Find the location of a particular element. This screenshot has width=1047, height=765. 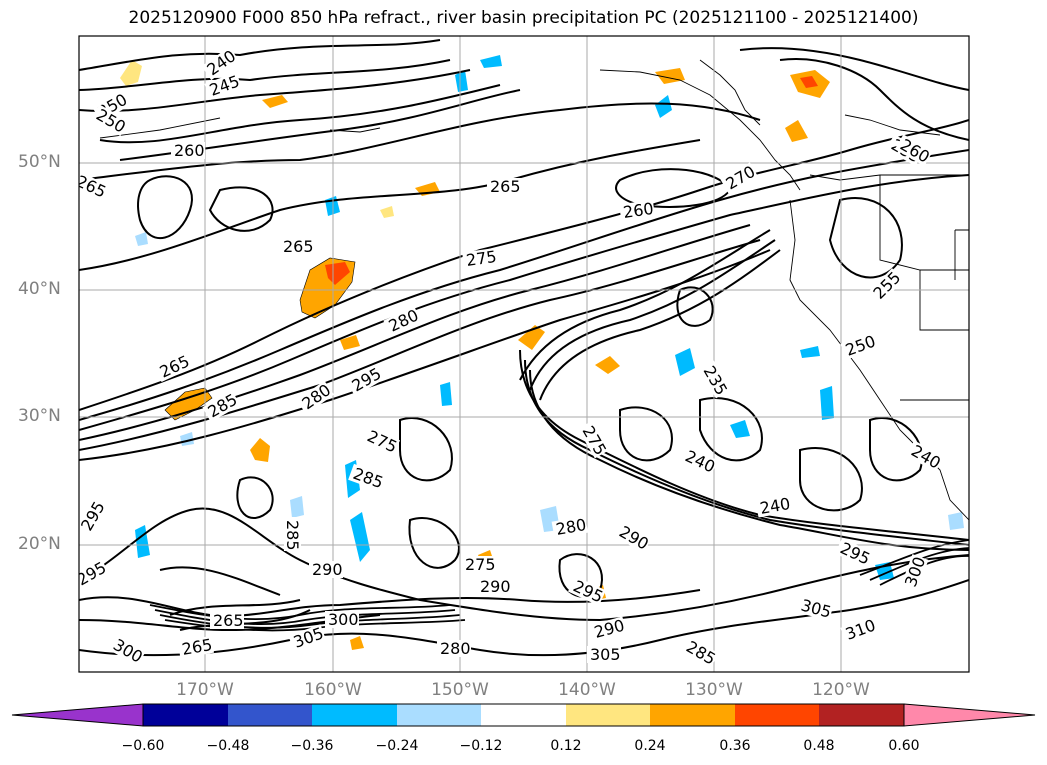

colorbar is located at coordinates (523, 715).